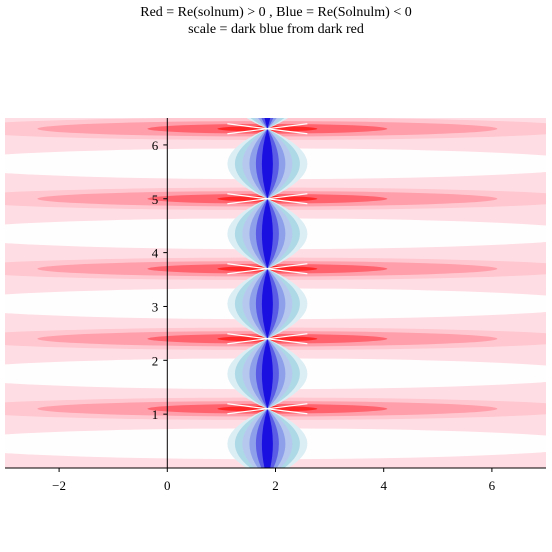  Describe the element at coordinates (155, 414) in the screenshot. I see `y-tick-label: 1` at that location.